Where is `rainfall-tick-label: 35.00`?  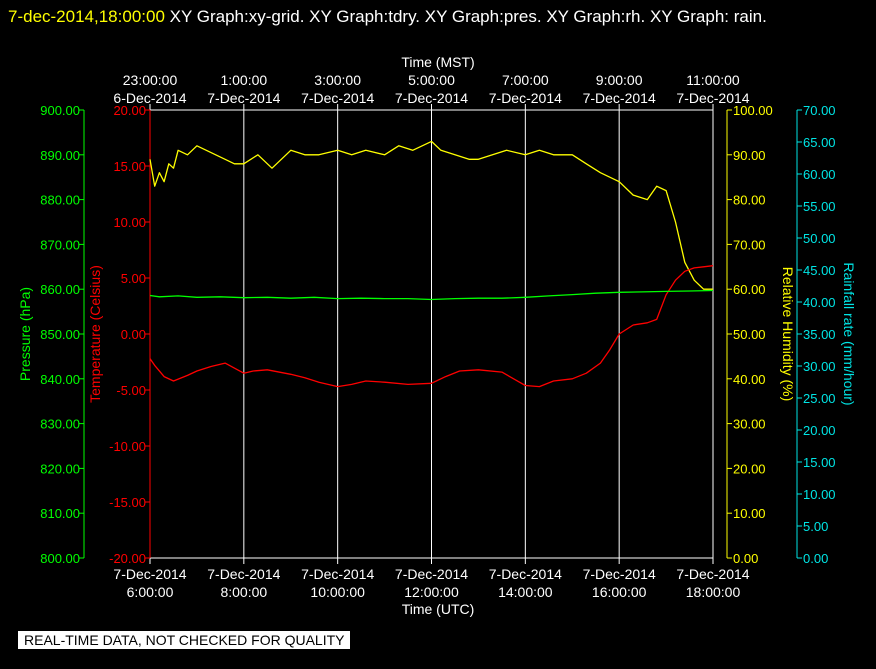
rainfall-tick-label: 35.00 is located at coordinates (819, 334).